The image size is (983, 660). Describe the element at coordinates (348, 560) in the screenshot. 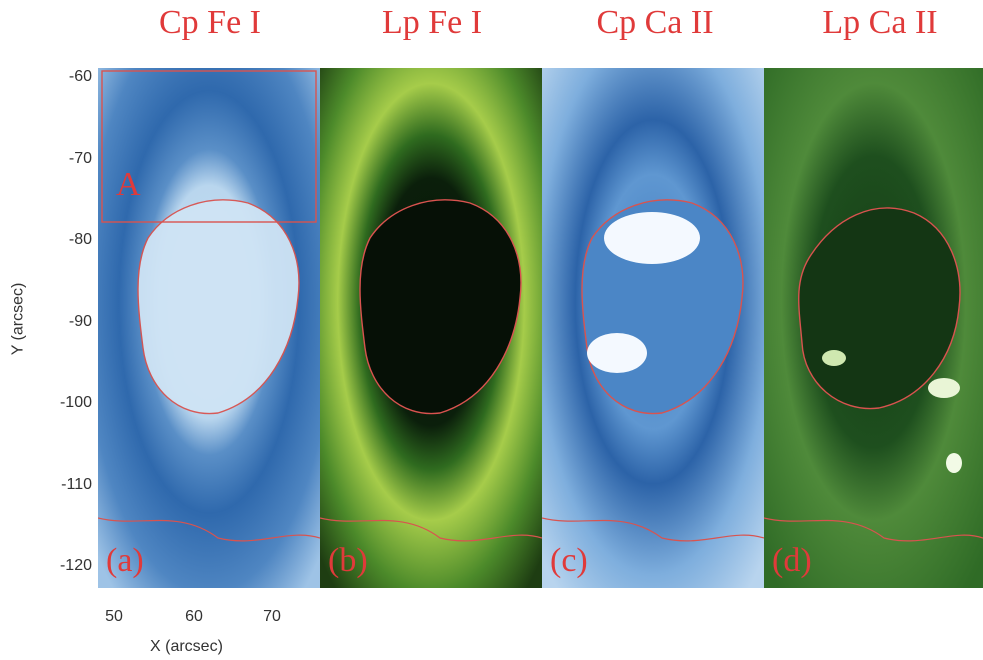

I see `panel-label-b: (b)` at that location.